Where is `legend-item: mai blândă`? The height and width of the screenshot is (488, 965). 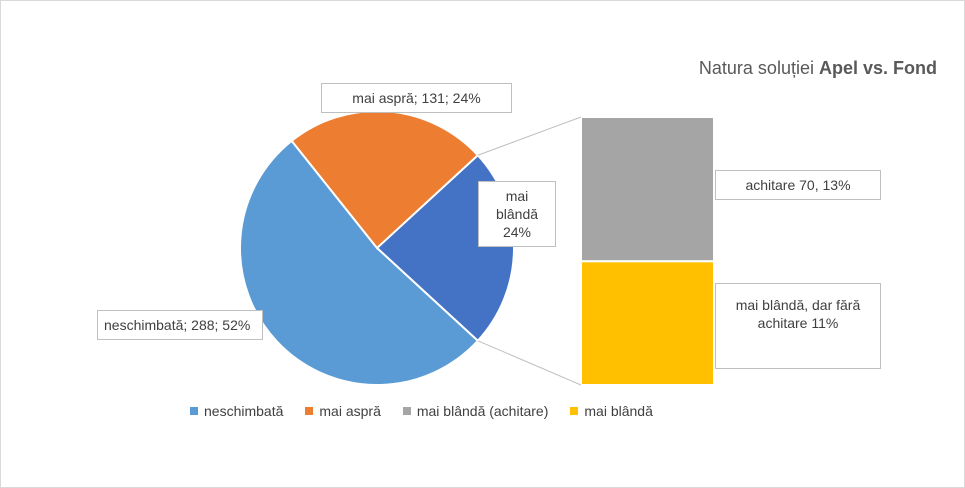 legend-item: mai blândă is located at coordinates (611, 411).